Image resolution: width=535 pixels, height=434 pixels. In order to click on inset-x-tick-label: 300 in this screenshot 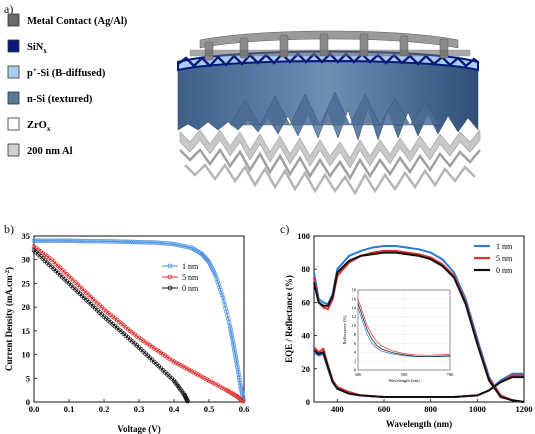, I will do `click(359, 374)`.